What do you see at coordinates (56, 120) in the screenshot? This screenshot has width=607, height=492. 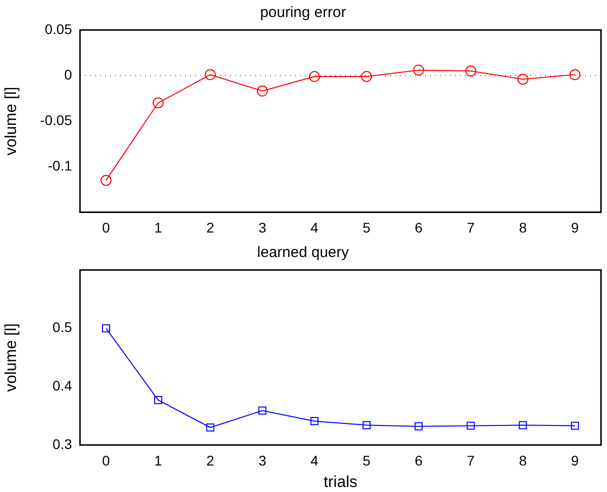 I see `y-tick-label: -0.05` at bounding box center [56, 120].